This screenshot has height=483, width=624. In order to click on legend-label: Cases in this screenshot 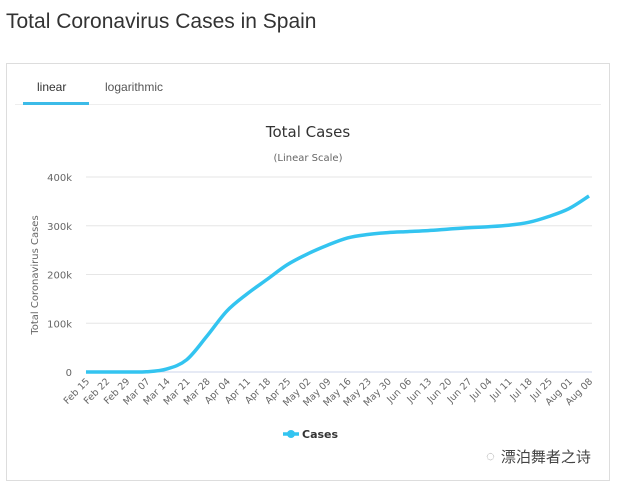, I will do `click(320, 434)`.